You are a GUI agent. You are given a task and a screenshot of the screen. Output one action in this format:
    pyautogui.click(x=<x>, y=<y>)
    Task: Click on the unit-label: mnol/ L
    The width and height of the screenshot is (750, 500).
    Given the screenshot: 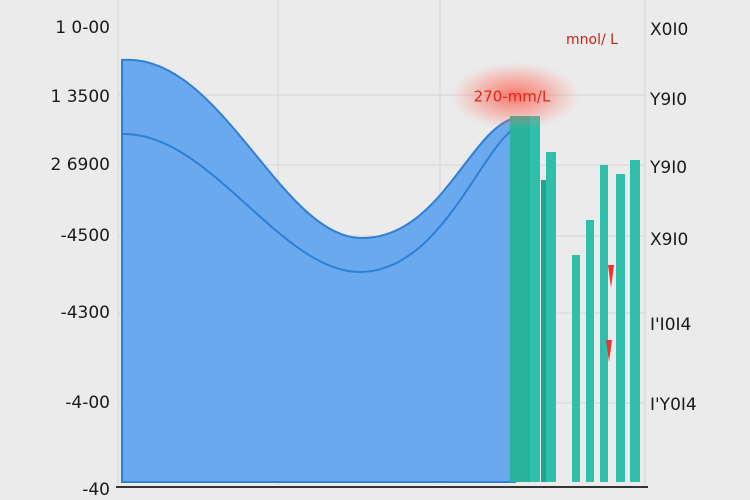 What is the action you would take?
    pyautogui.click(x=592, y=40)
    